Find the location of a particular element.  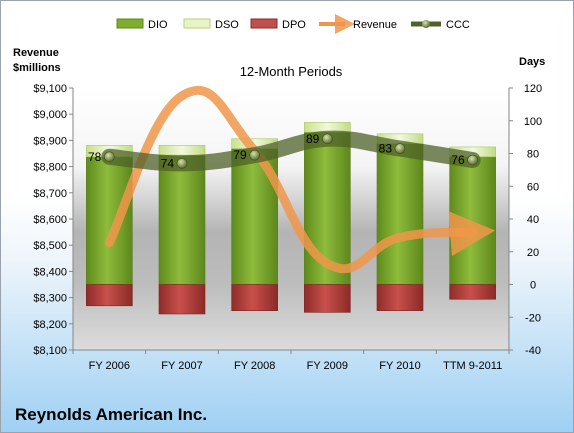

legend-swatch-dpo is located at coordinates (264, 23).